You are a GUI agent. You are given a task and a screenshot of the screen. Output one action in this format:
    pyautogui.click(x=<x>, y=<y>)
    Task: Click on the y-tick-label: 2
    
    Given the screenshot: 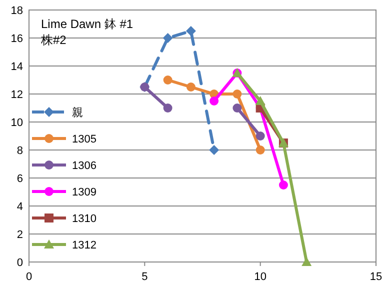 What is the action you would take?
    pyautogui.click(x=19, y=235)
    